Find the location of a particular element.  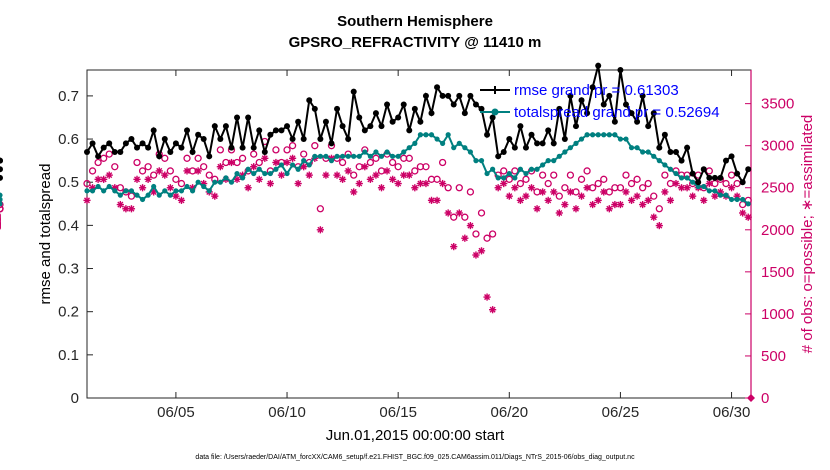

chart-title-line-1: Southern Hemisphere is located at coordinates (415, 21).